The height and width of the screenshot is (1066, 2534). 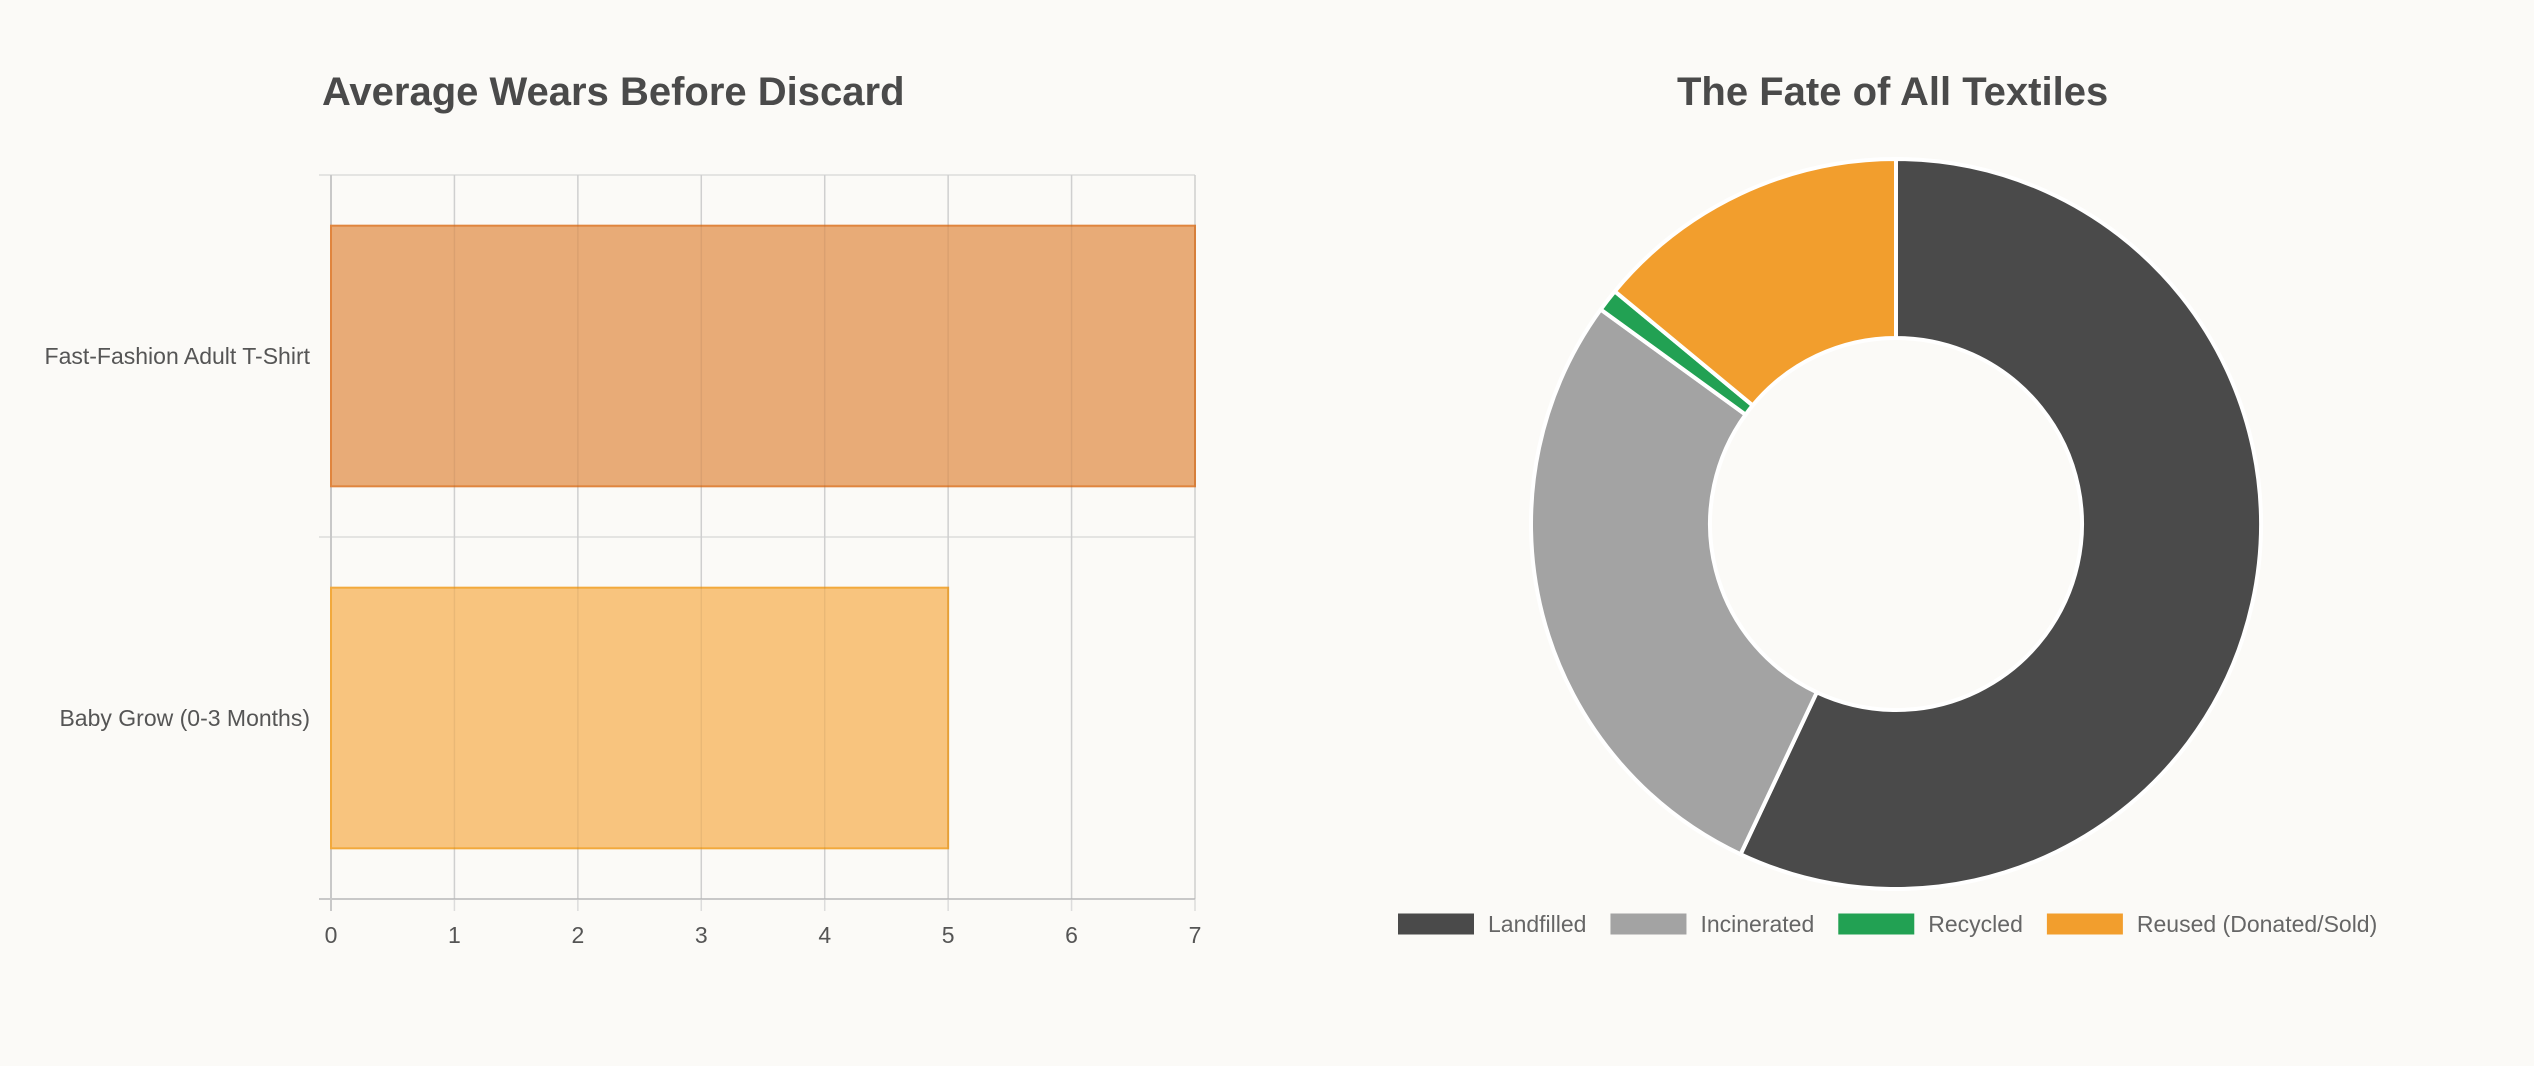 I want to click on bar-baby-grow-0-3-months, so click(x=640, y=718).